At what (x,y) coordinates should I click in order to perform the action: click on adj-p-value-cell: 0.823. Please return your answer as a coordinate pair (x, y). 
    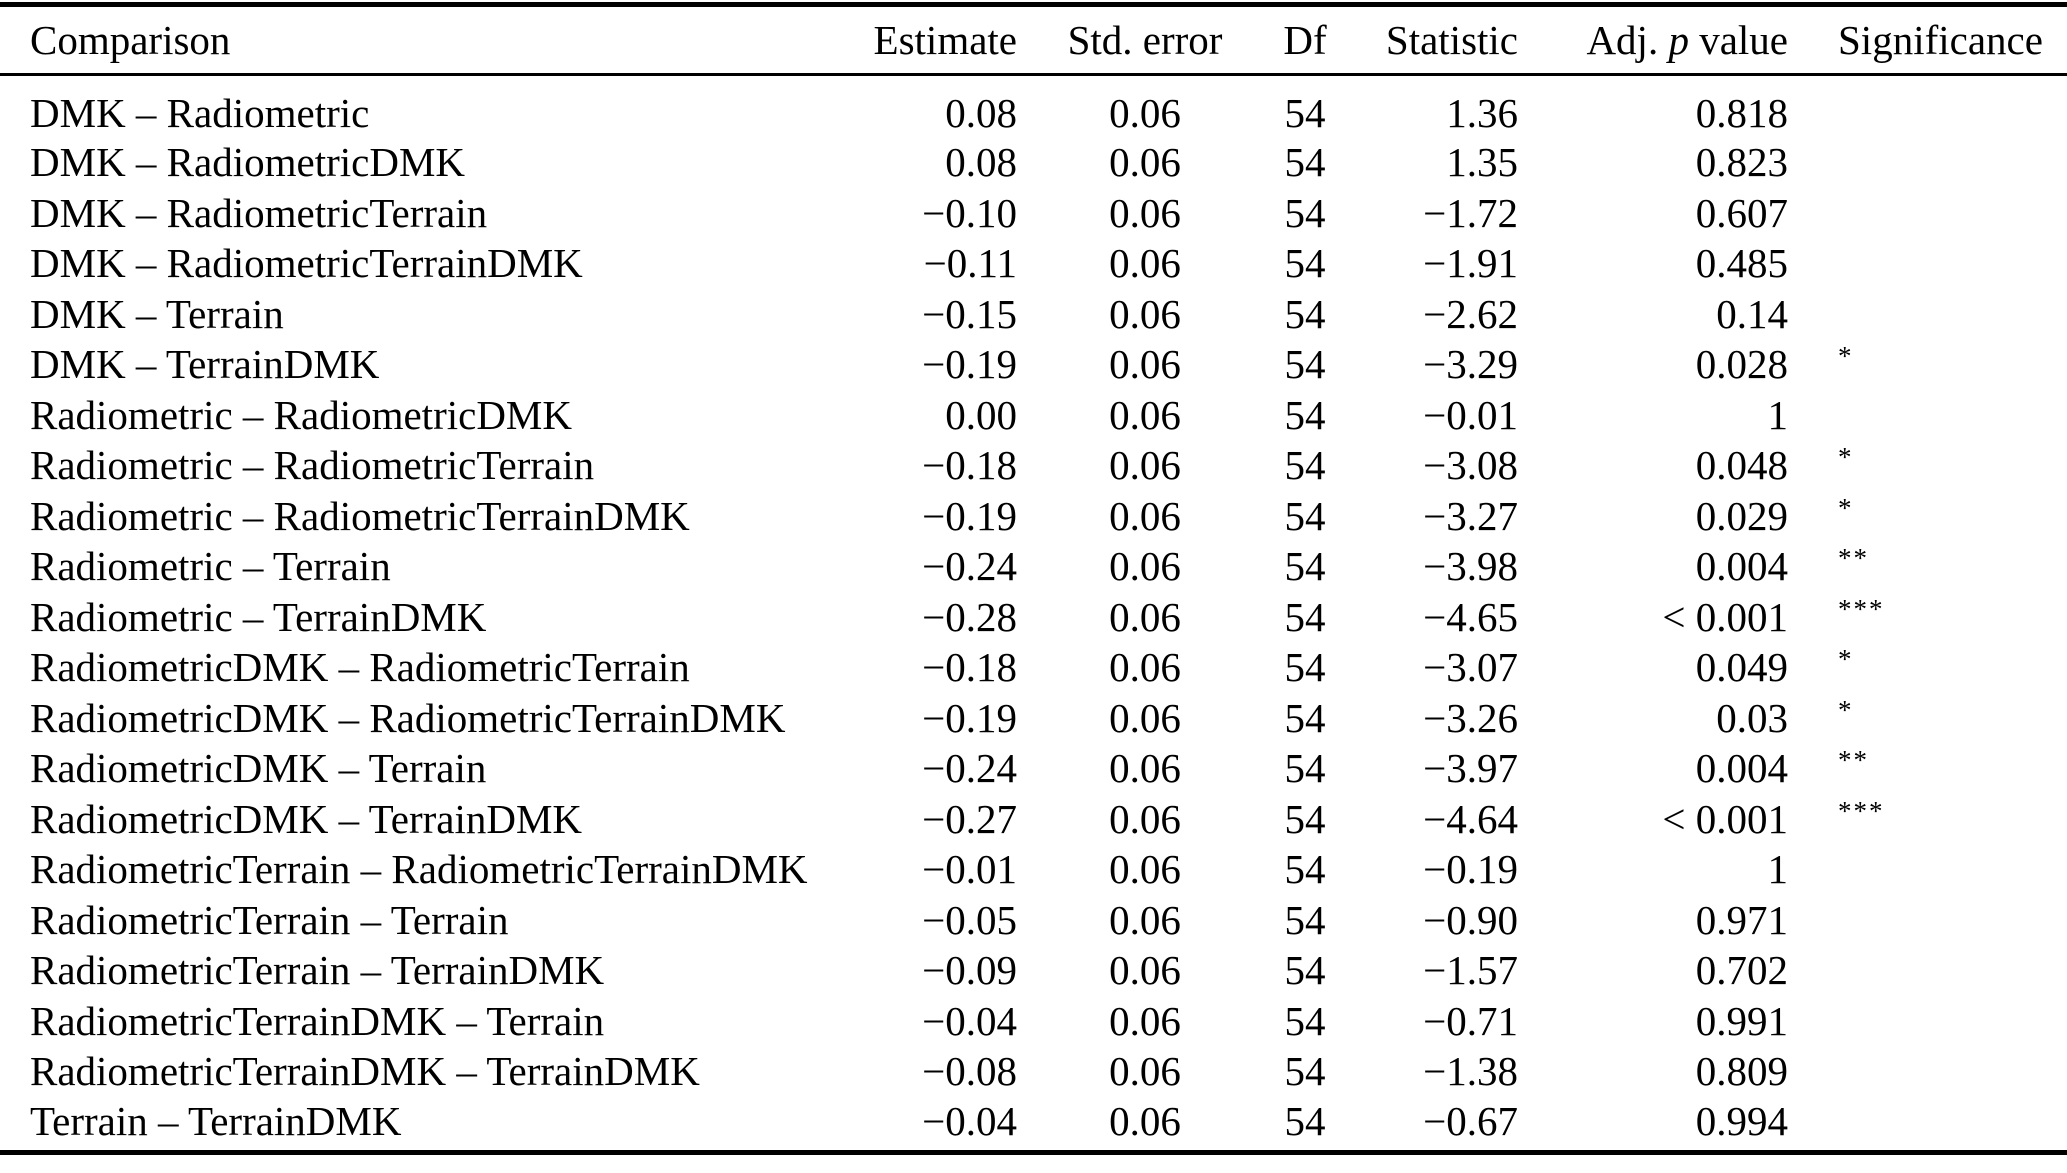
    Looking at the image, I should click on (1741, 162).